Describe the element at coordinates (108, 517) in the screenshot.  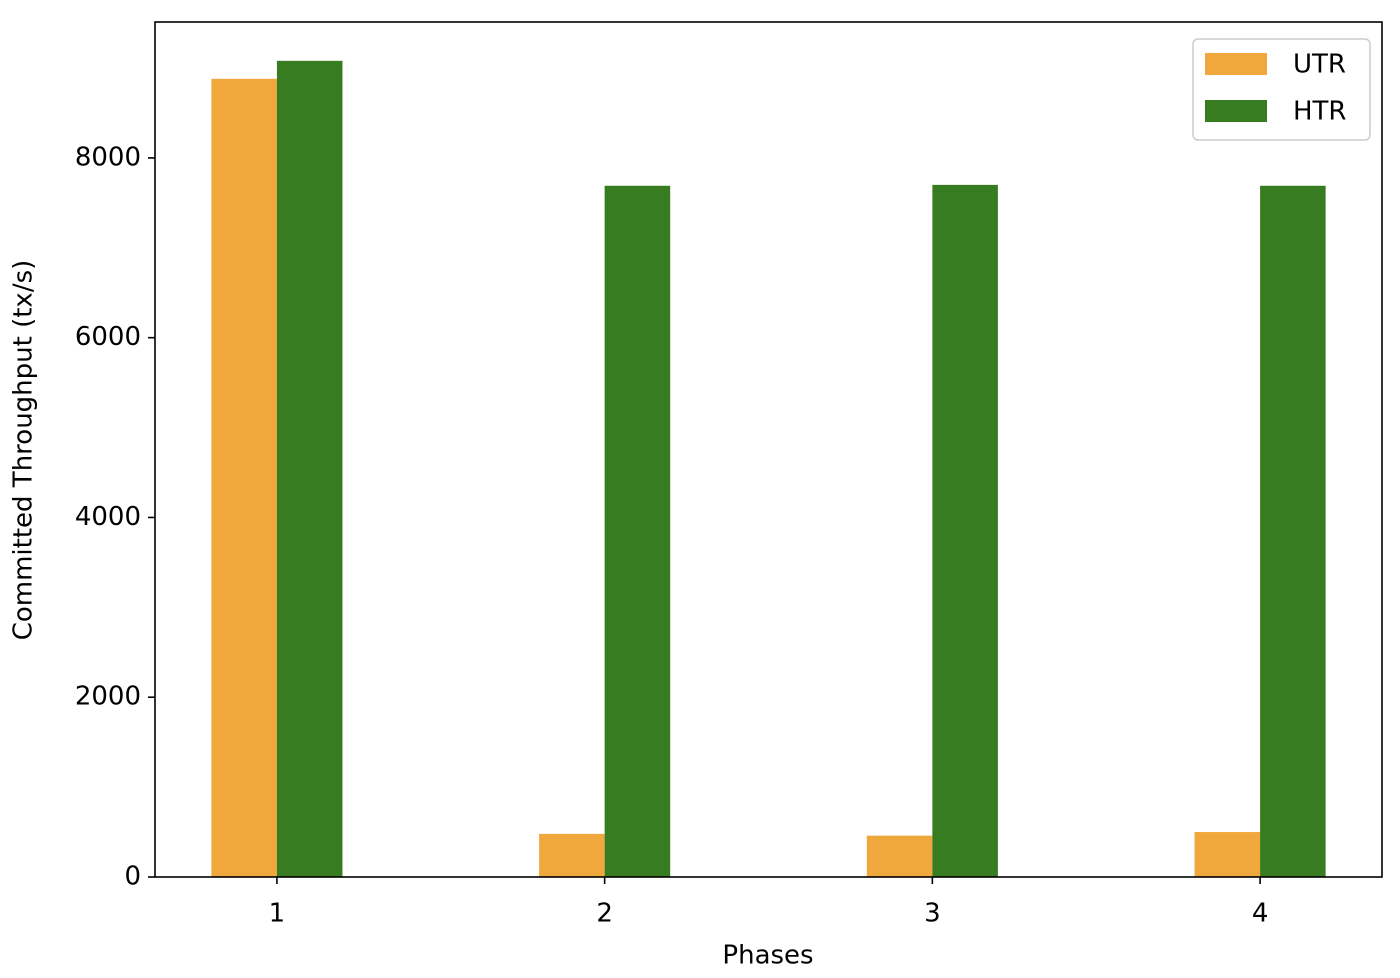
I see `y-tick-label: 4000` at that location.